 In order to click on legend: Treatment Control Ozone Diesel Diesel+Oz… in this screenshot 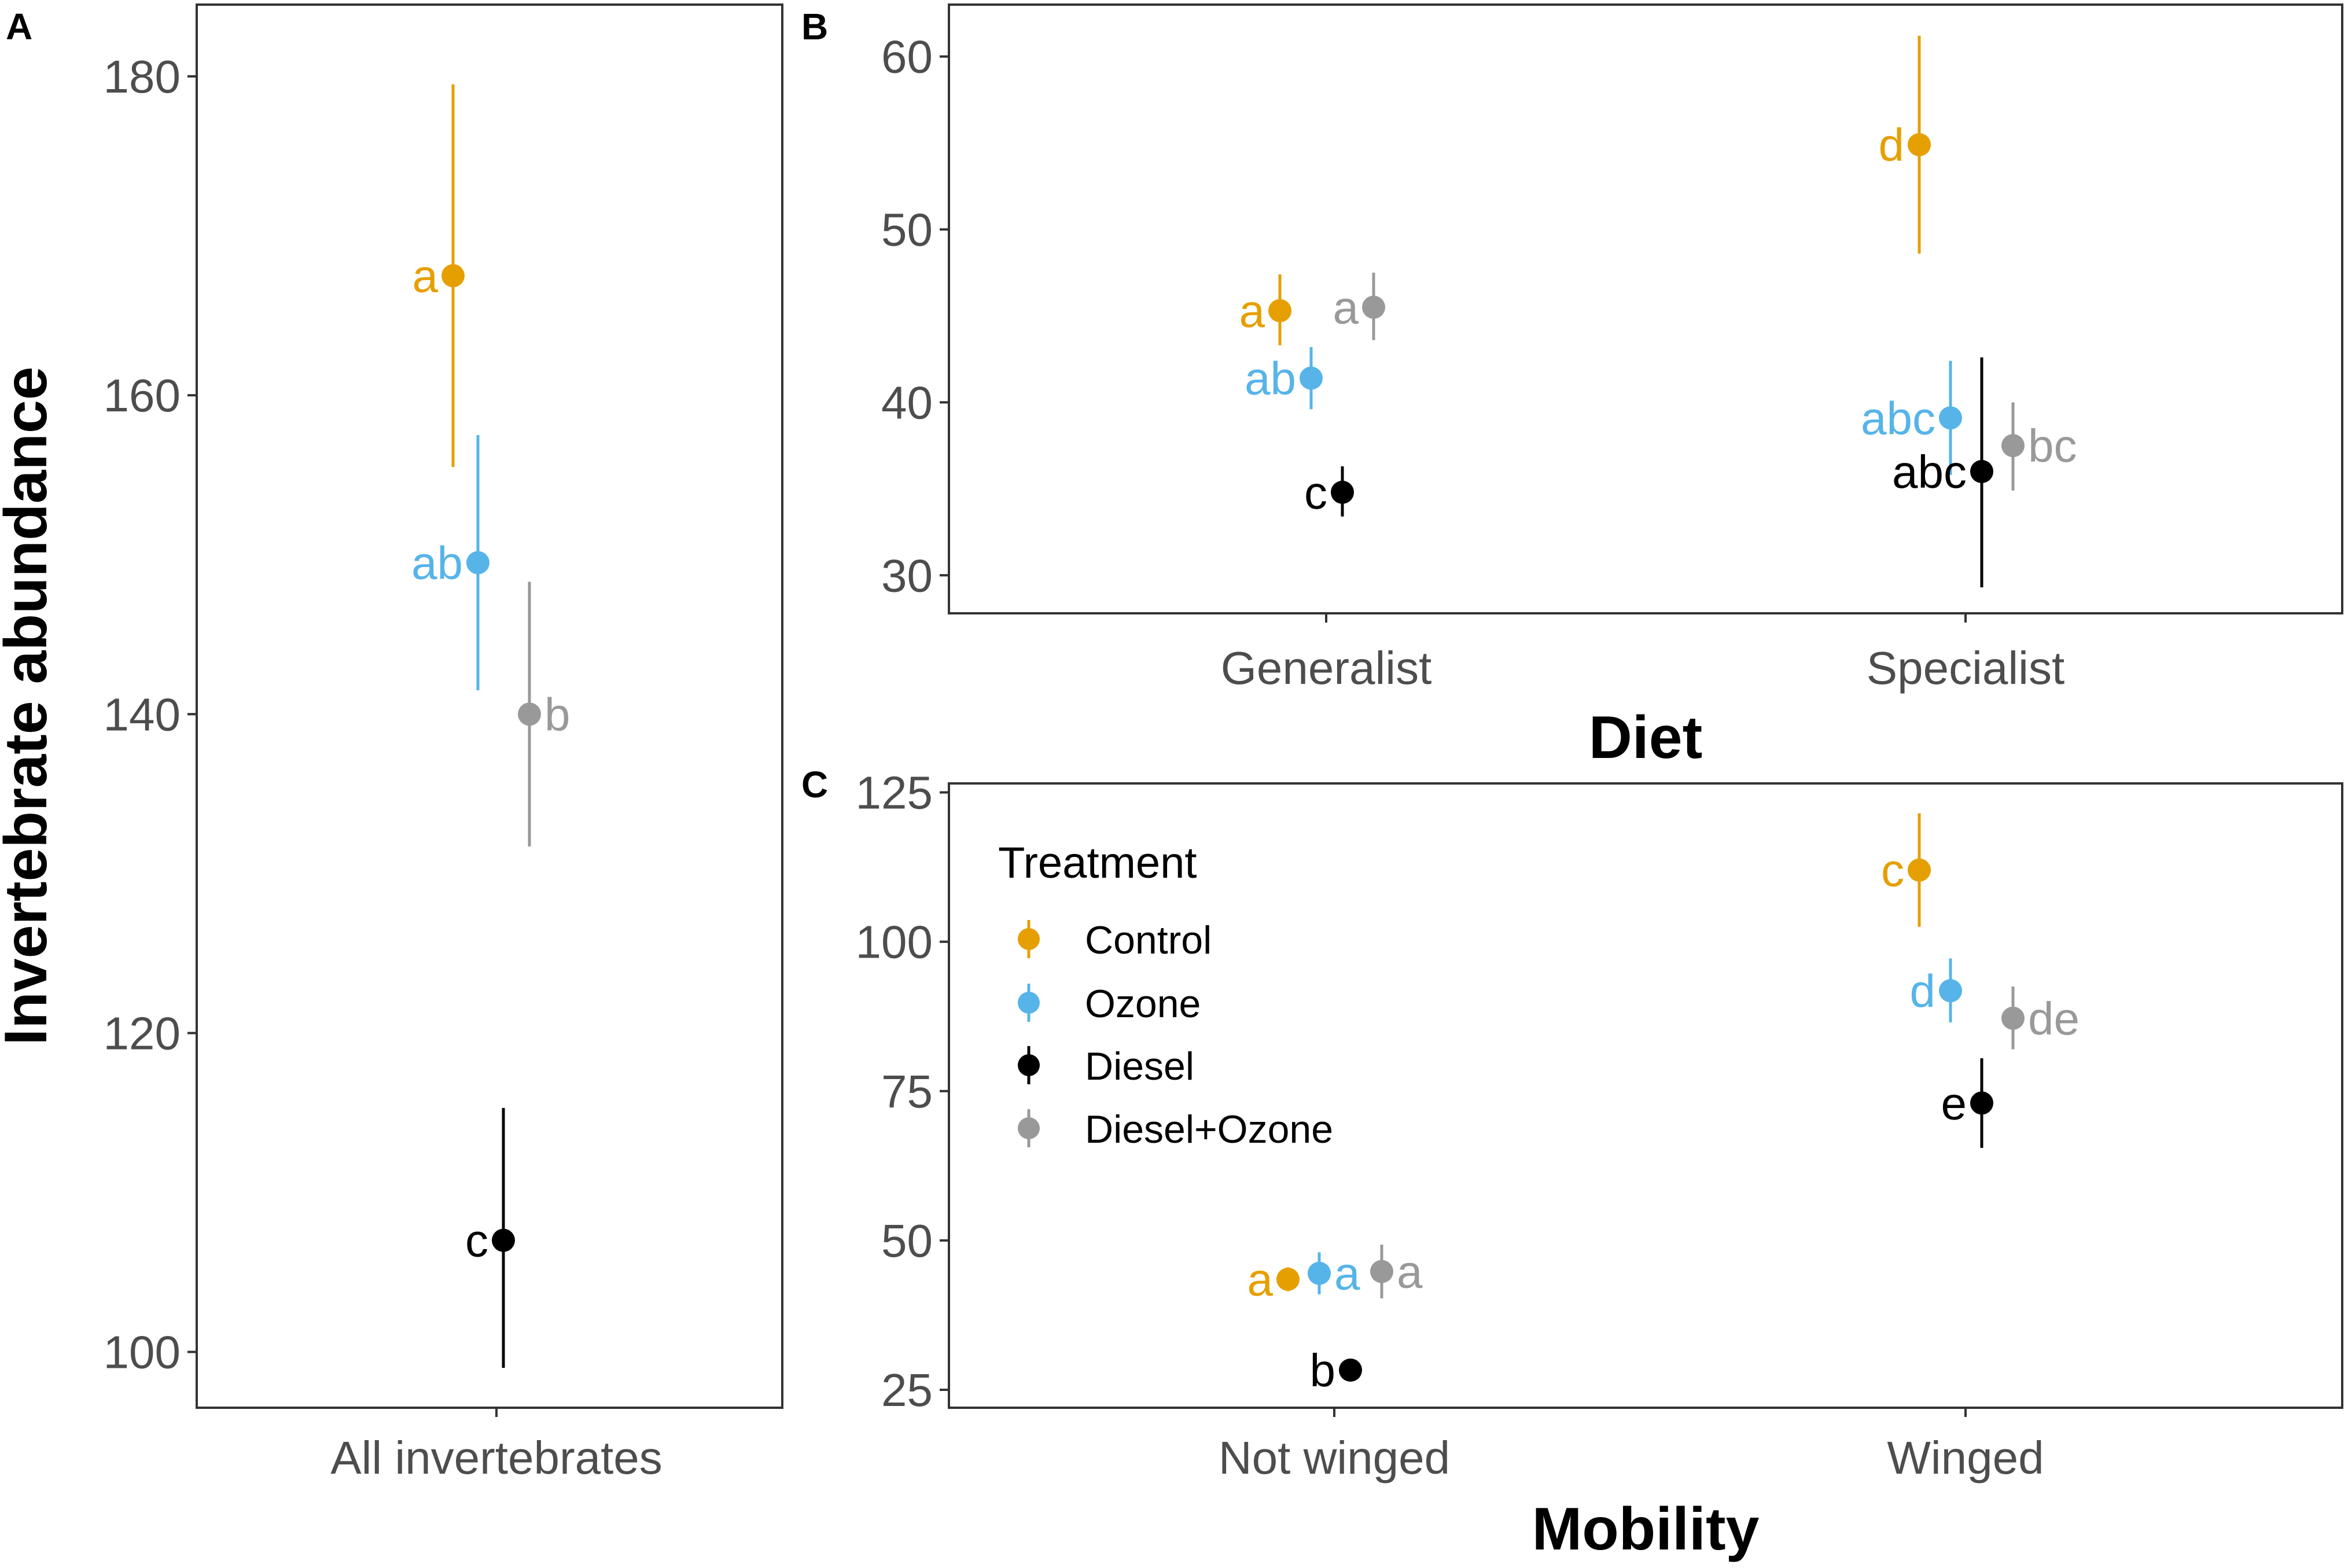, I will do `click(1165, 995)`.